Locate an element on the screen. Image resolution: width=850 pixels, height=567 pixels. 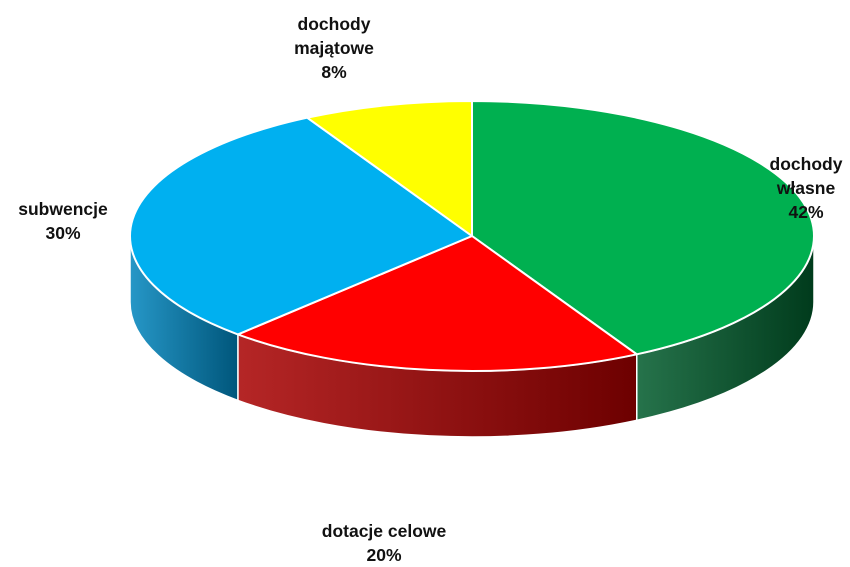
slice-label-2: dotacje celowe 20% is located at coordinates (384, 543).